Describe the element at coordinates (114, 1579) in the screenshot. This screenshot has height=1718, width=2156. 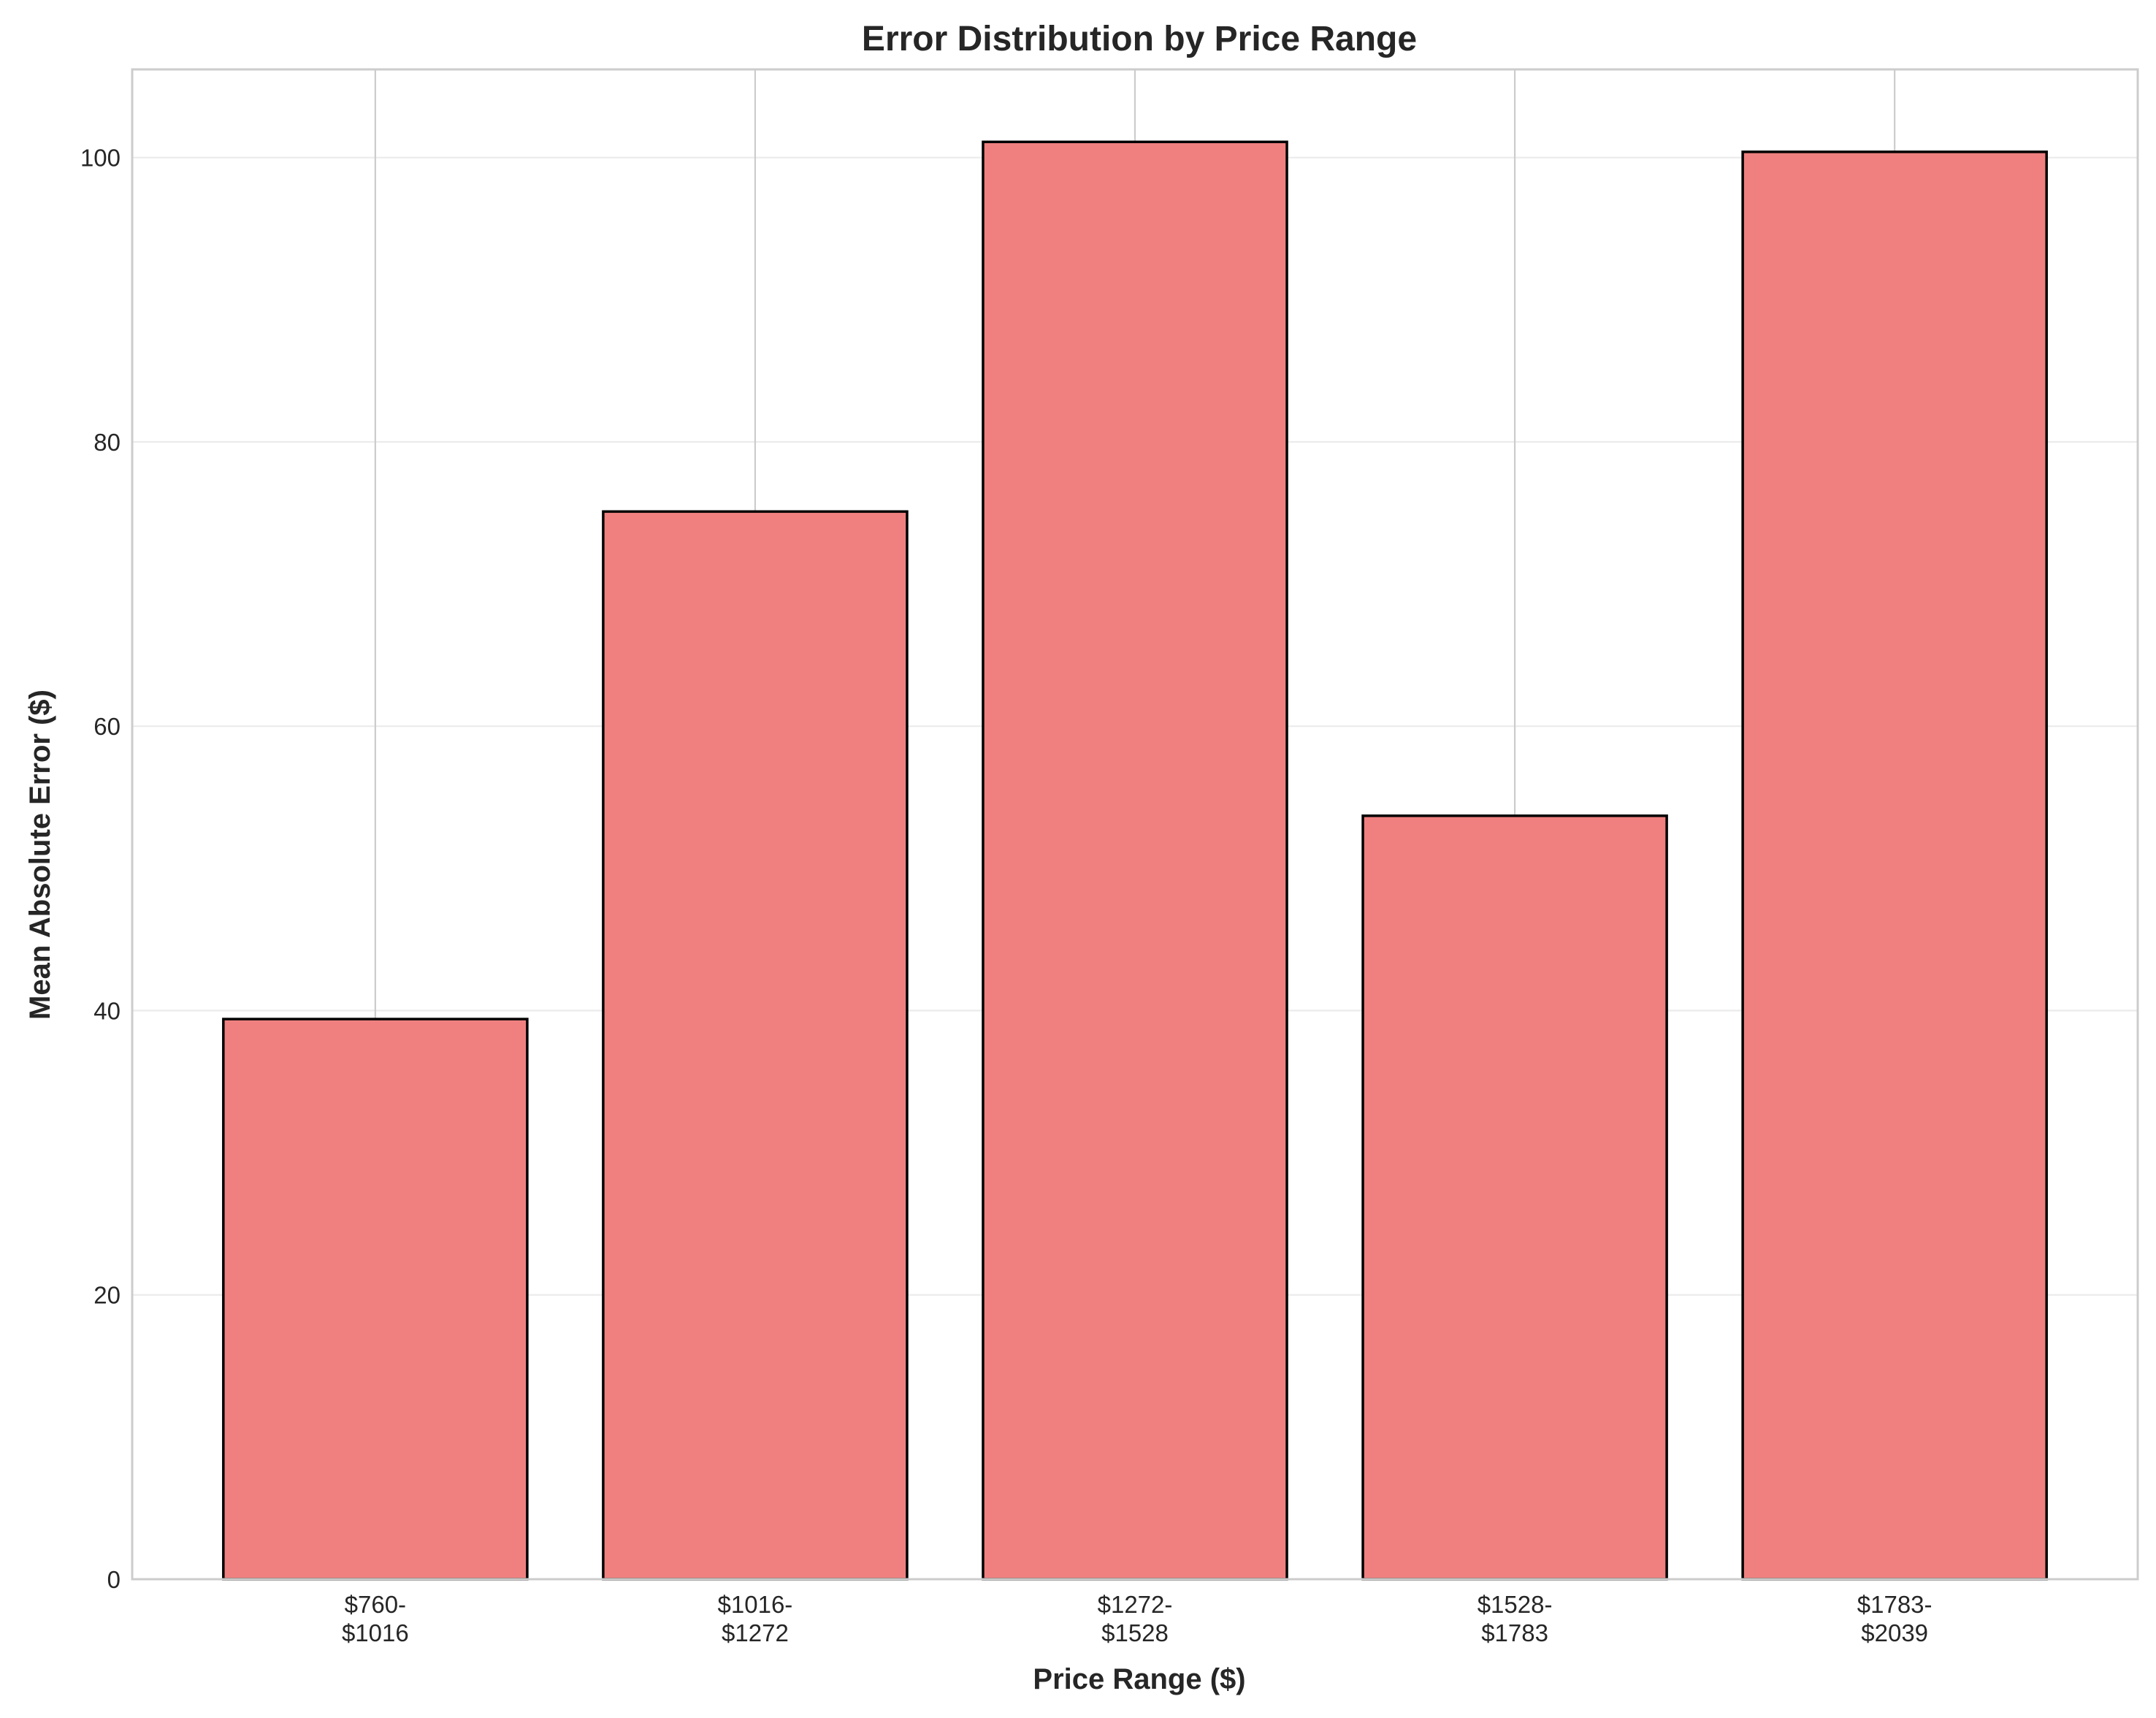
I see `y-tick-label: 0` at that location.